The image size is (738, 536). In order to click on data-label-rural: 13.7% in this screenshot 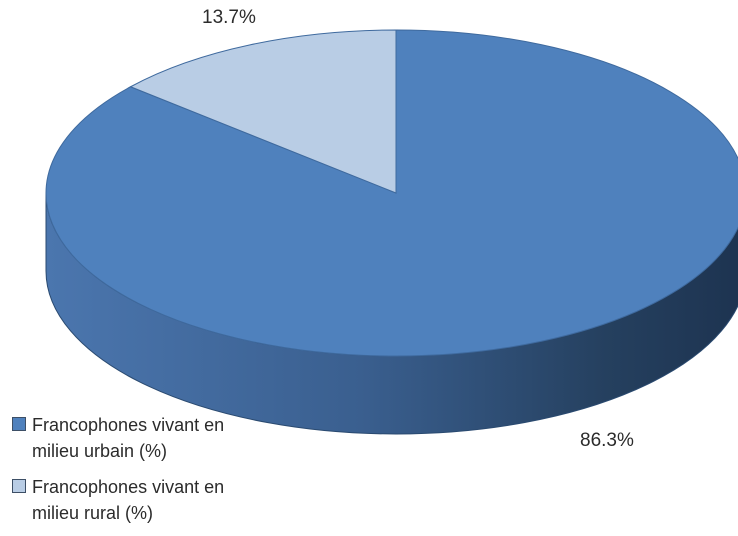, I will do `click(229, 17)`.